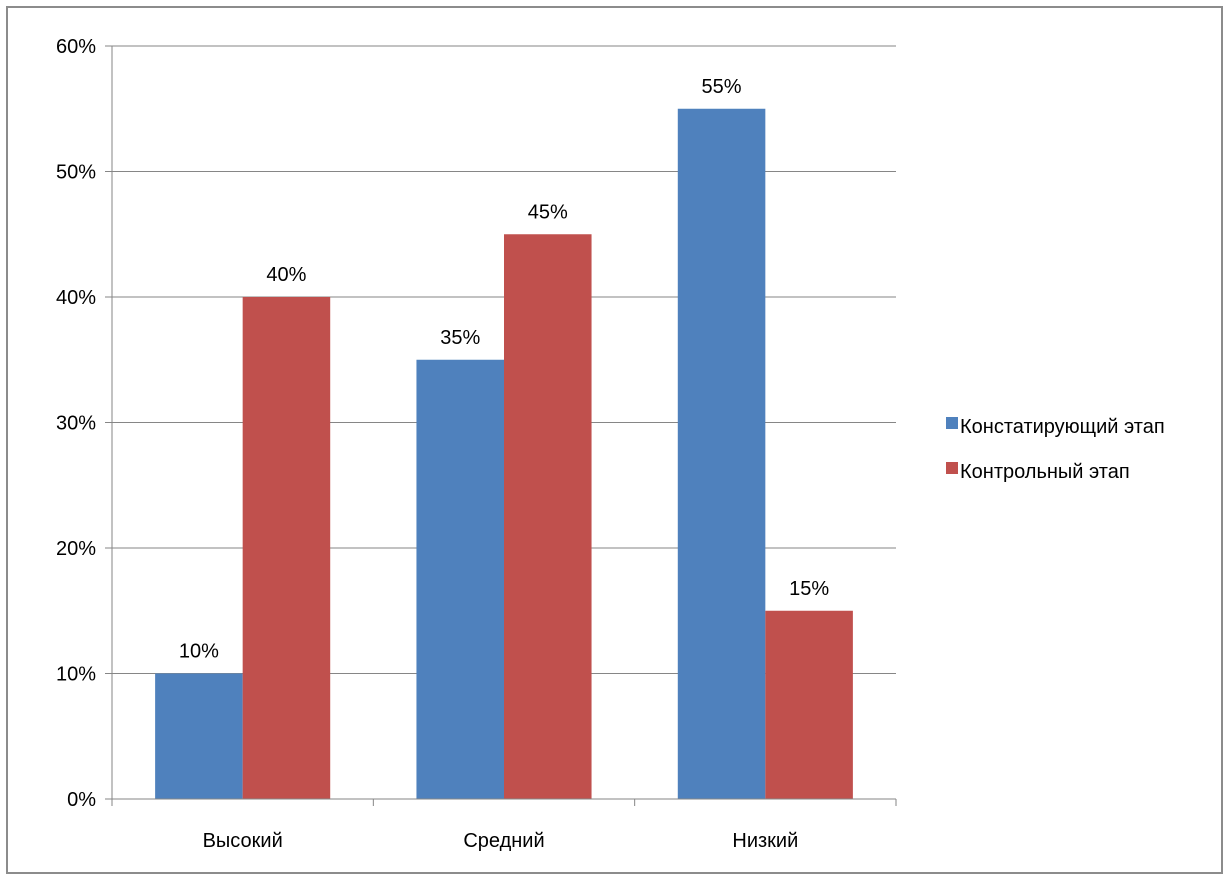 This screenshot has width=1229, height=882. I want to click on y-tick-label: 0%, so click(81, 800).